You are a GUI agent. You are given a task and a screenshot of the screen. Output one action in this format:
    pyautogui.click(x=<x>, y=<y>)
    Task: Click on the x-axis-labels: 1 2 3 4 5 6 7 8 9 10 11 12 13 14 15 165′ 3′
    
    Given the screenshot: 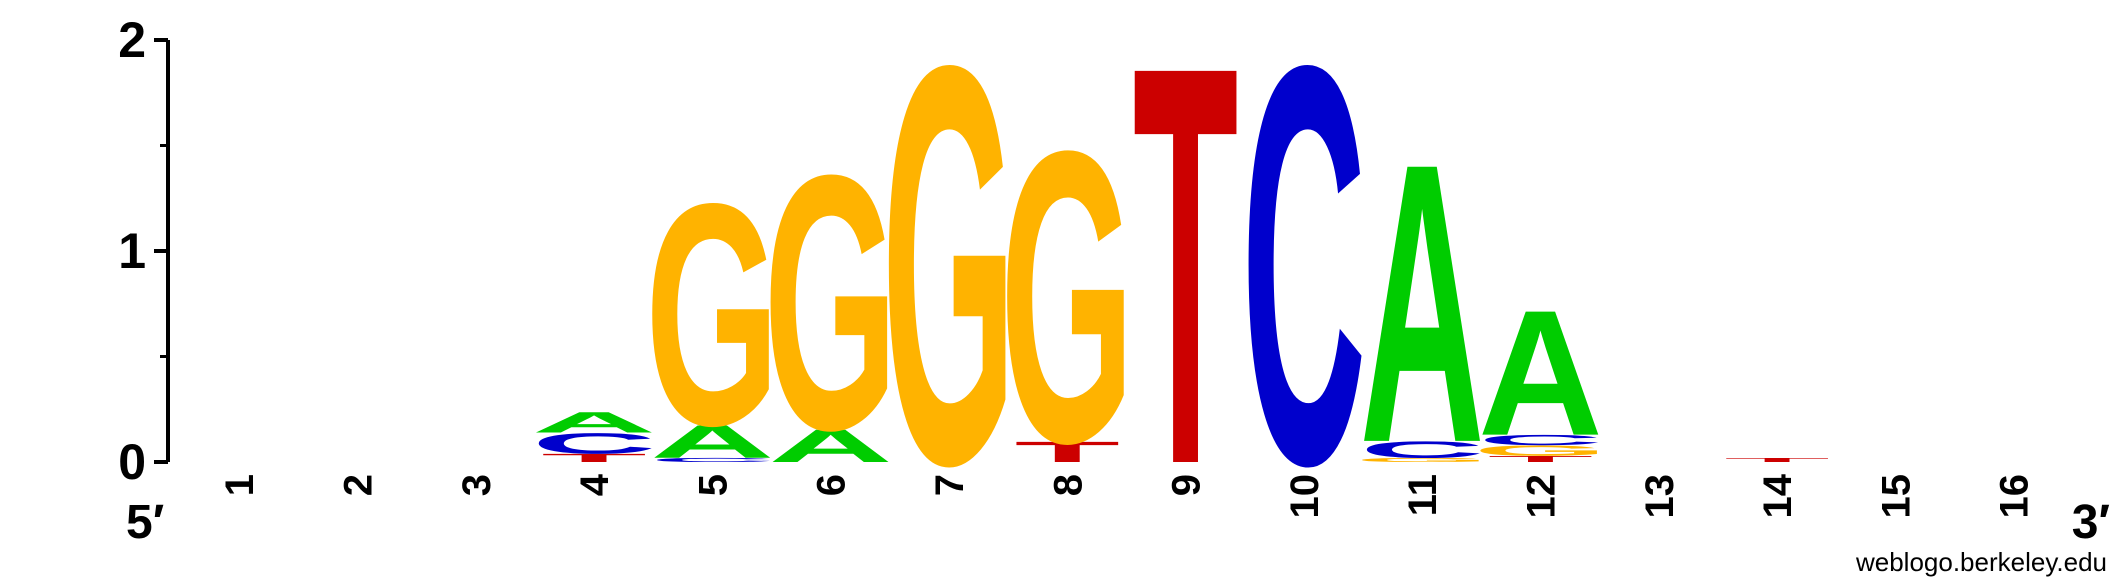 What is the action you would take?
    pyautogui.click(x=1118, y=511)
    